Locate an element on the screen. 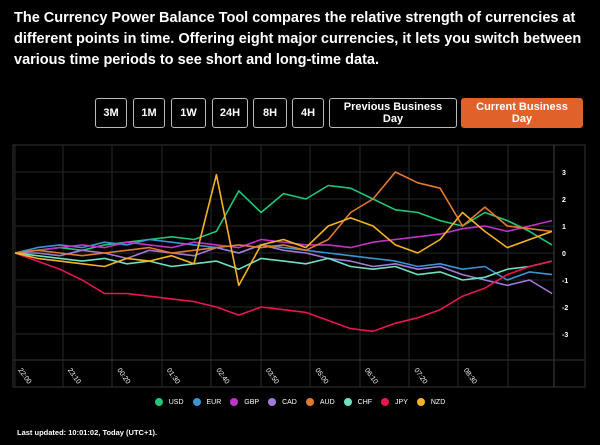  x-tick-label: 06:10 is located at coordinates (371, 376).